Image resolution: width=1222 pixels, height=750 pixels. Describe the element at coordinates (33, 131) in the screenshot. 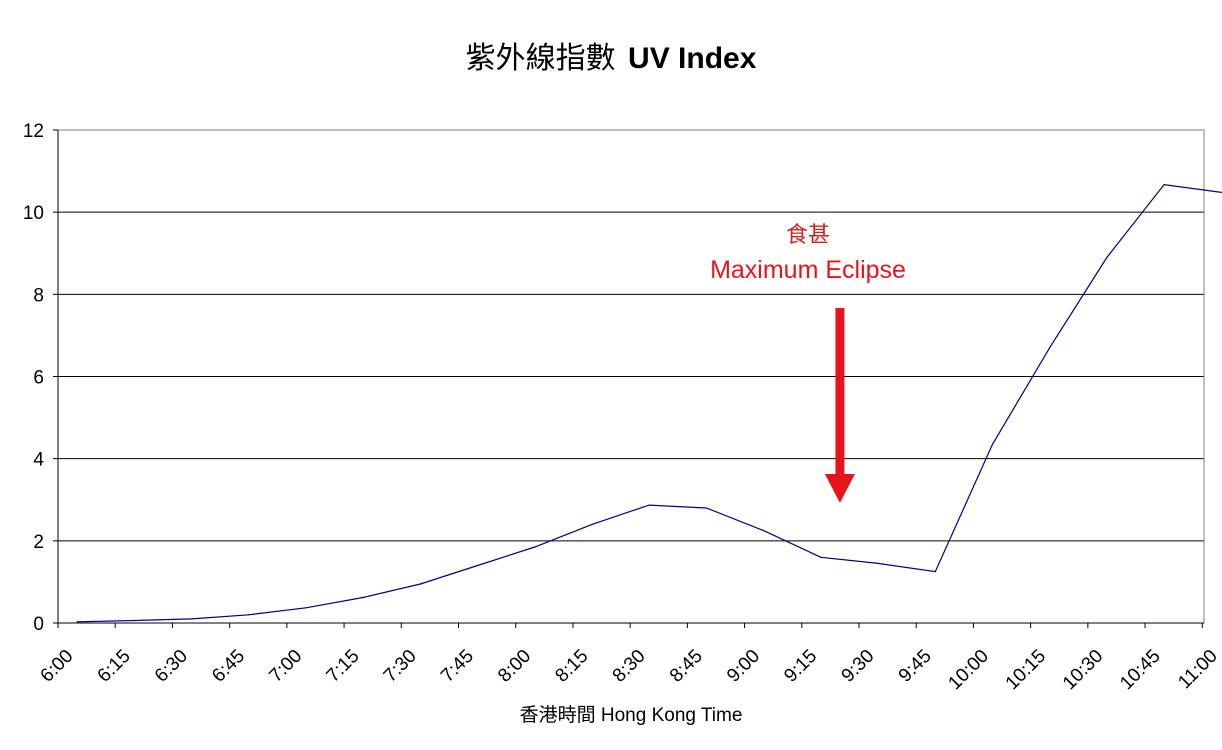

I see `y-tick-label: 12` at that location.